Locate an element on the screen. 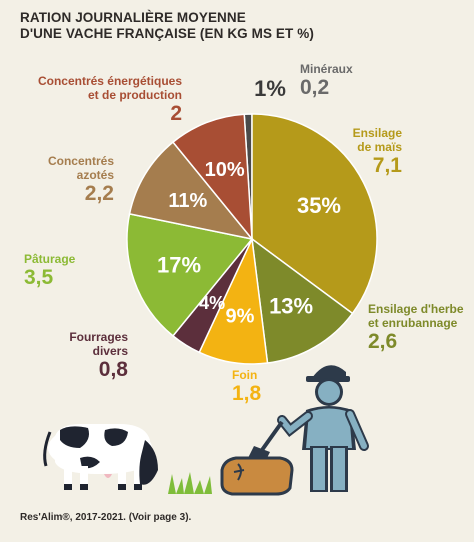 Image resolution: width=474 pixels, height=542 pixels. slice-value-0: 7,1 is located at coordinates (387, 165).